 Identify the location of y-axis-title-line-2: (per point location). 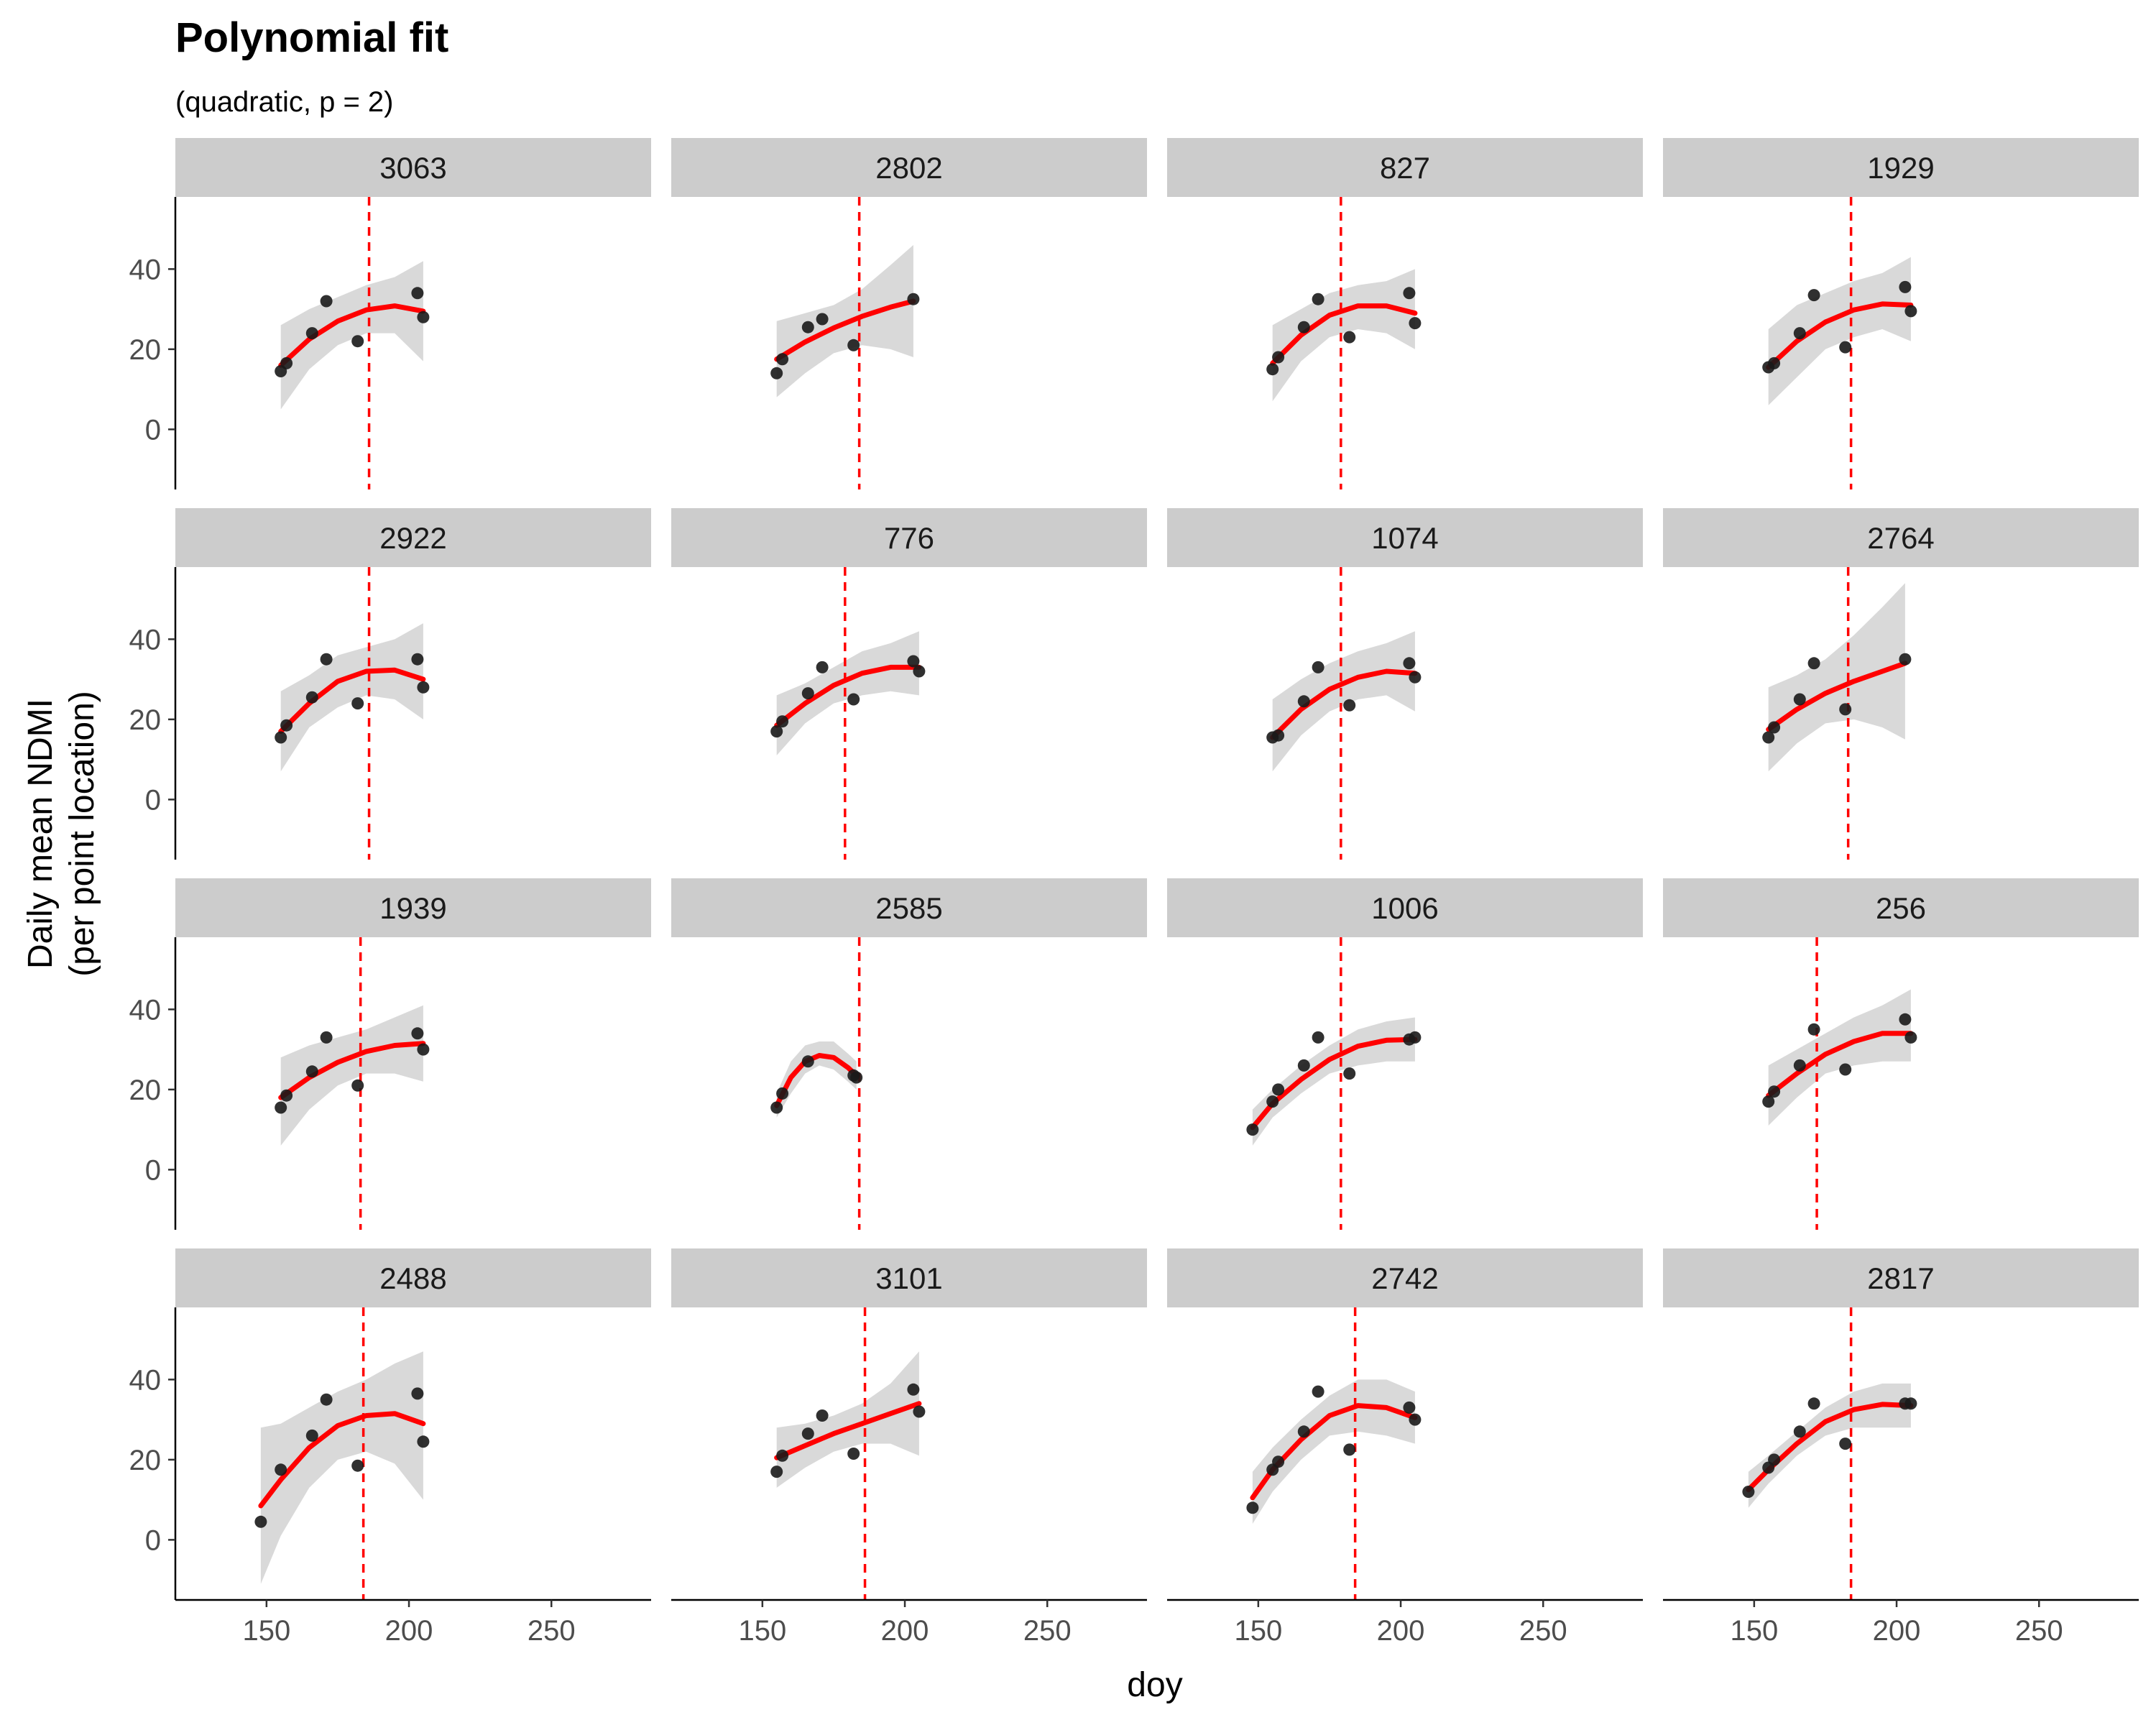
(82, 834).